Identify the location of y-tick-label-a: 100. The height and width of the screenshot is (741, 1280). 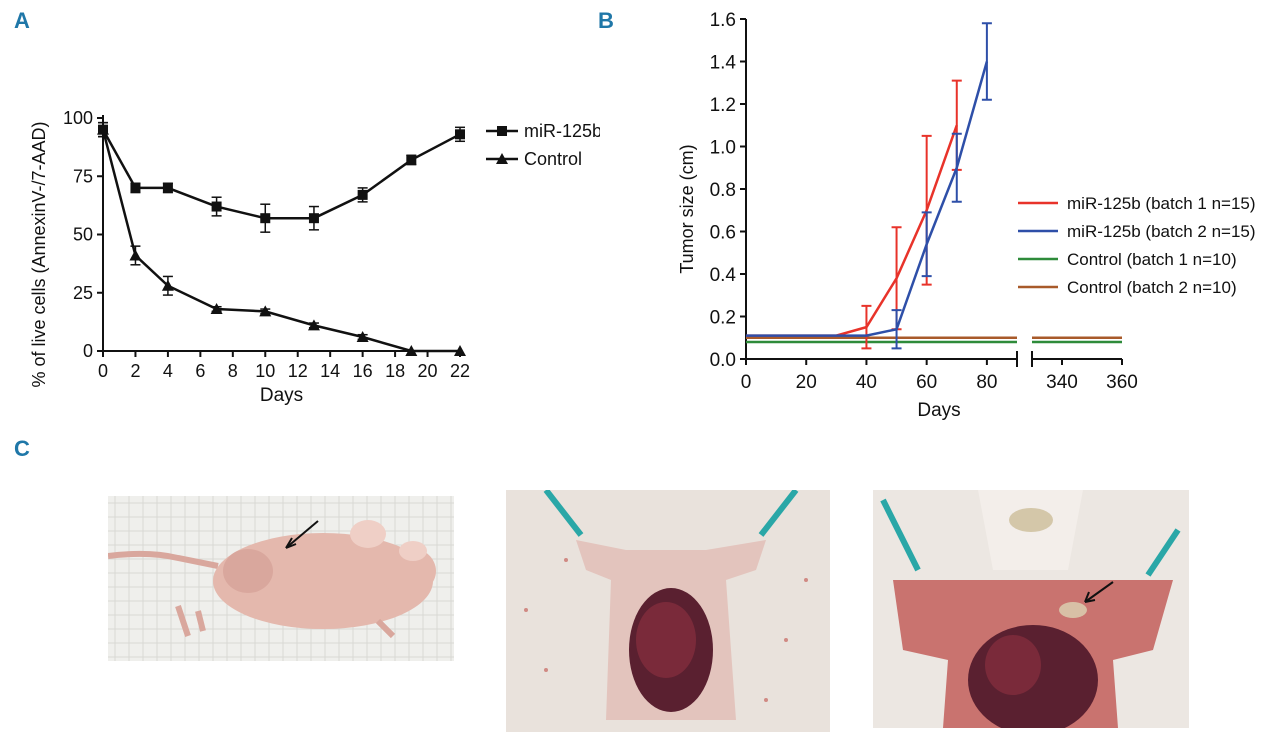
(78, 118).